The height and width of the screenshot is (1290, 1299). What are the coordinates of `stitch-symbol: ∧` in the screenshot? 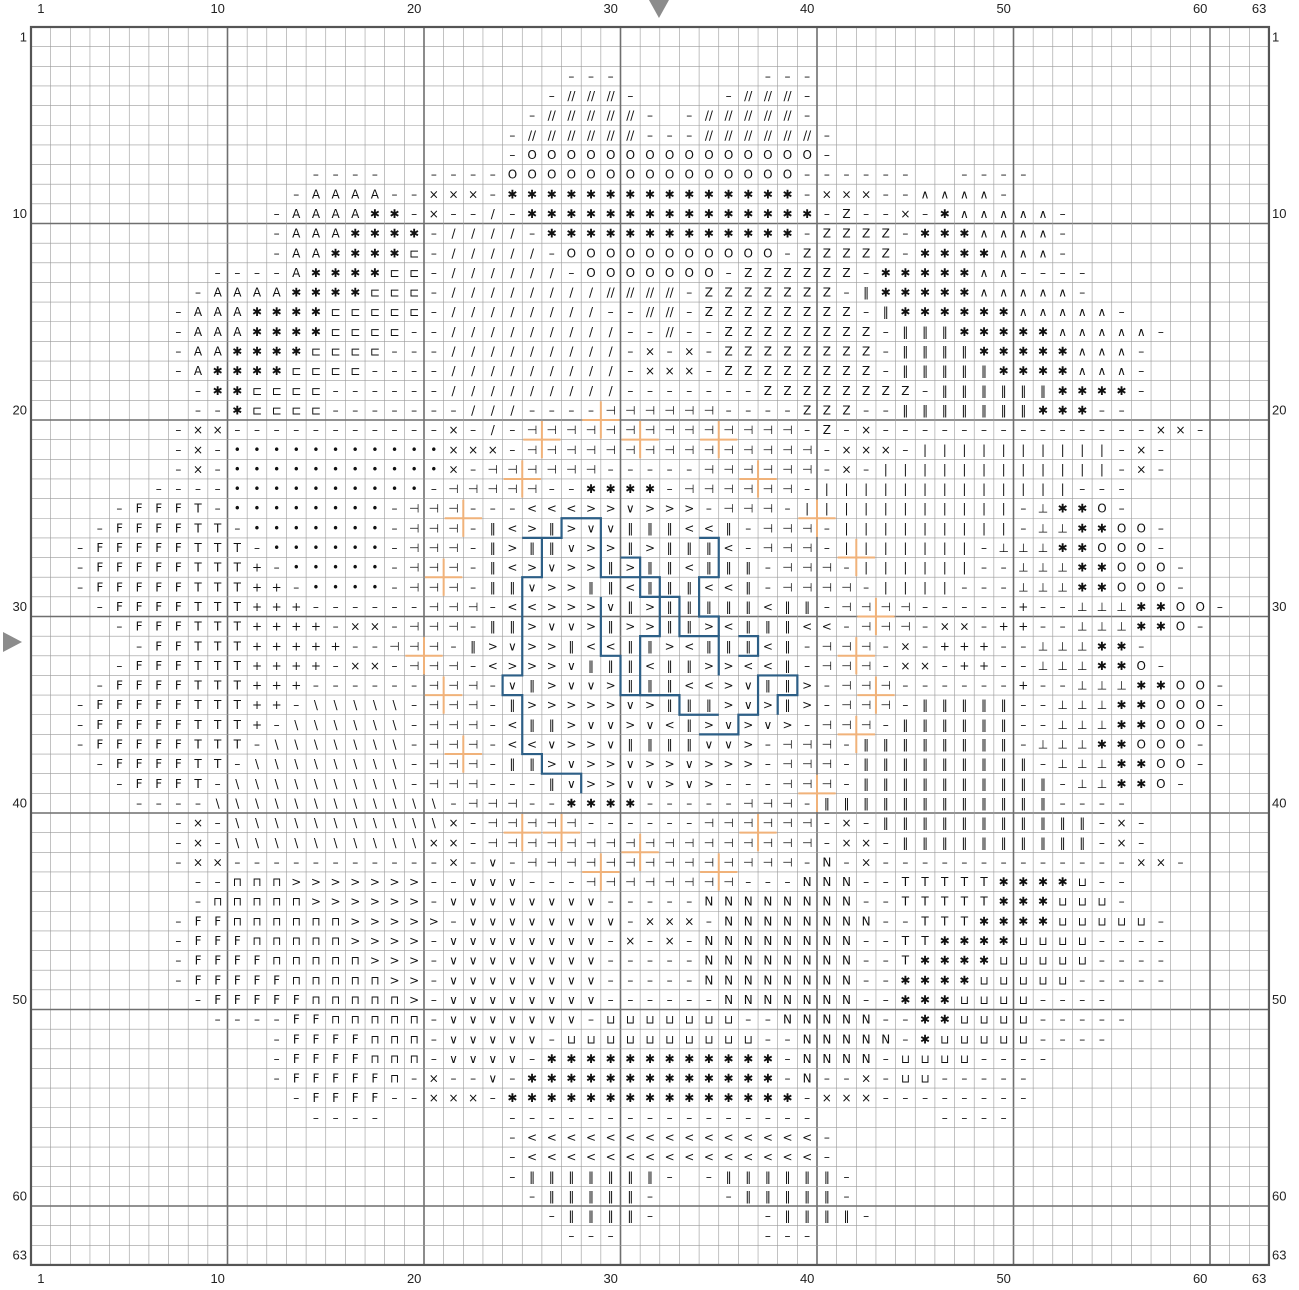 It's located at (1003, 273).